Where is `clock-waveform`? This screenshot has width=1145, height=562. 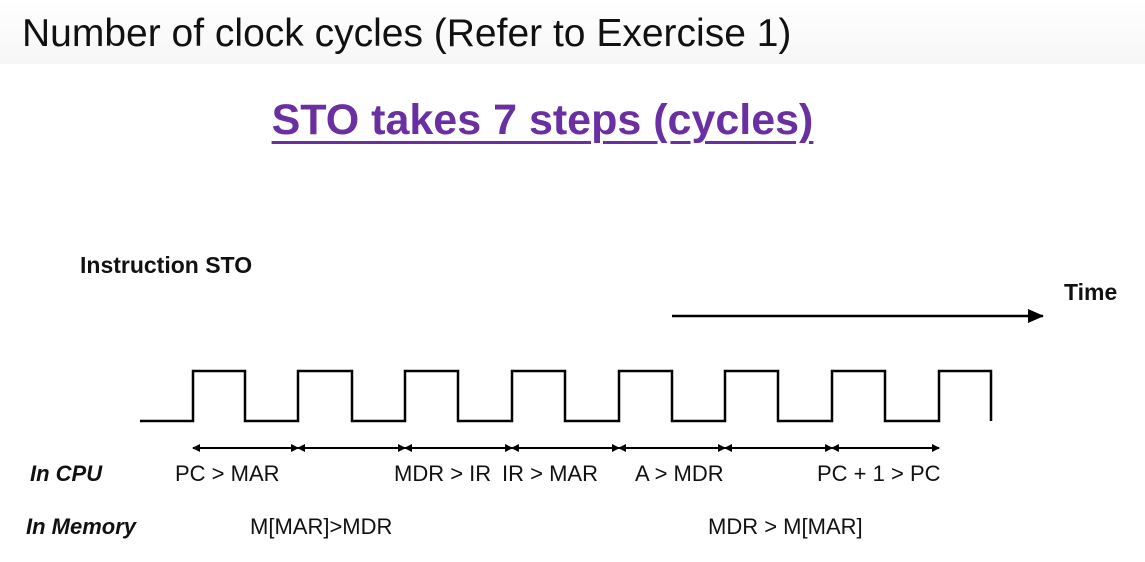 clock-waveform is located at coordinates (566, 396).